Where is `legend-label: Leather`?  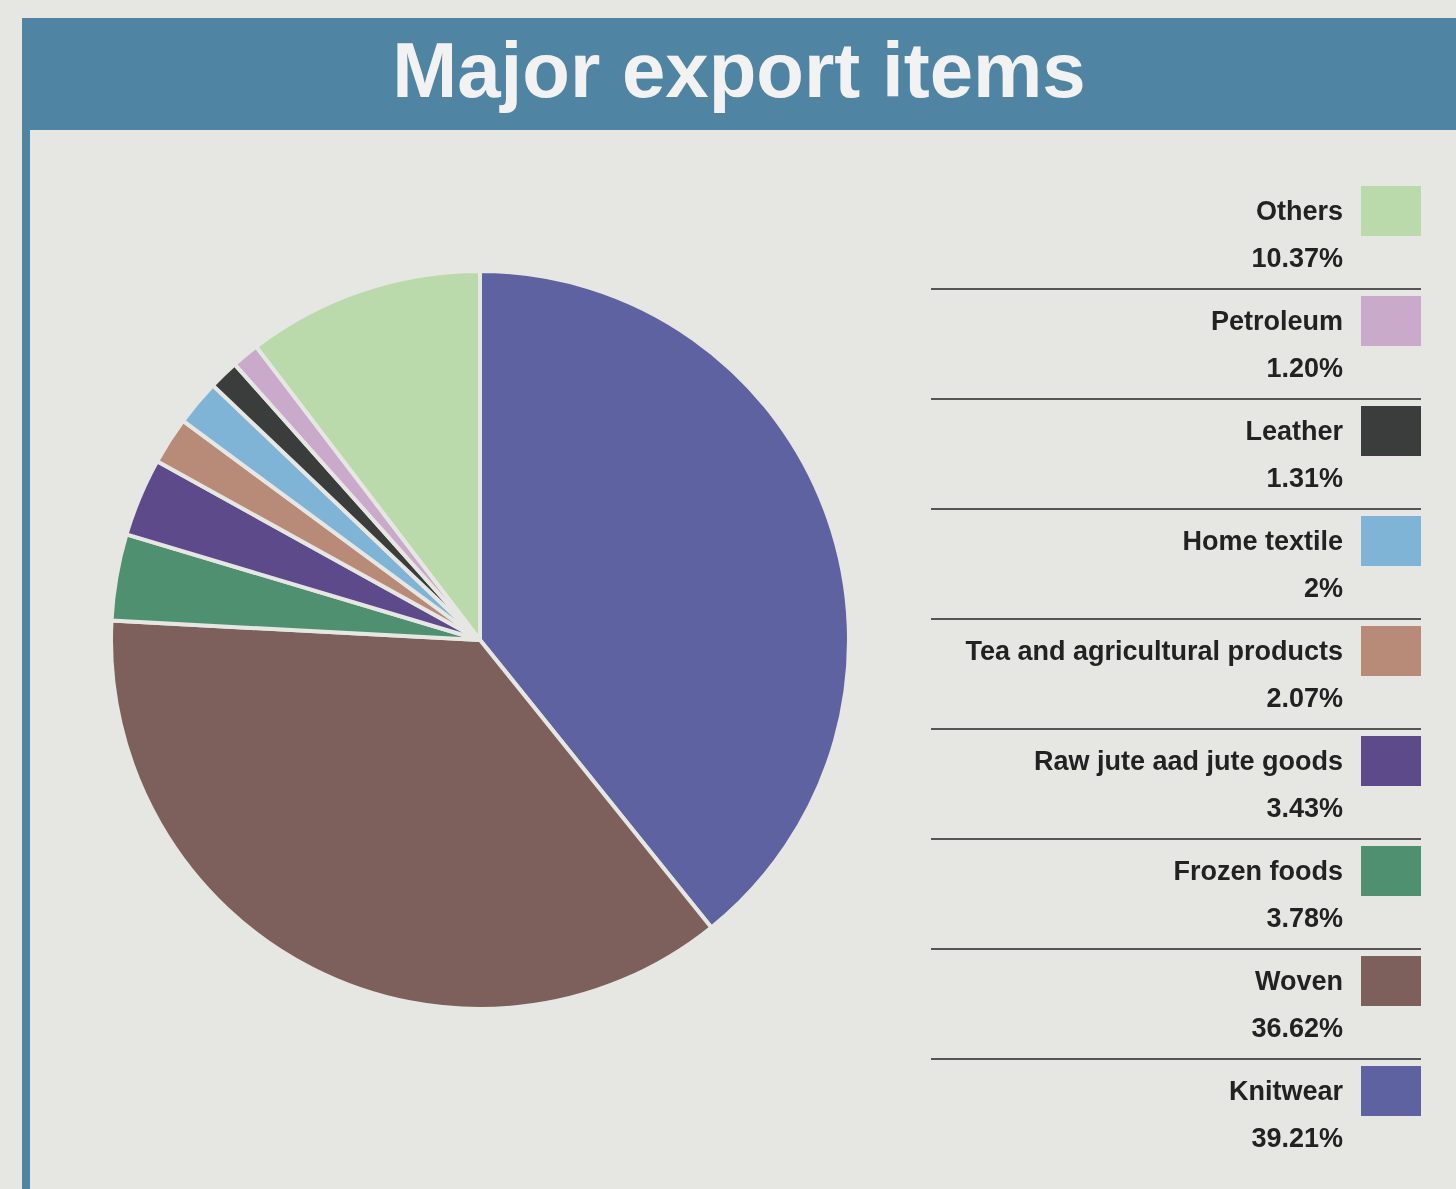 legend-label: Leather is located at coordinates (1294, 431).